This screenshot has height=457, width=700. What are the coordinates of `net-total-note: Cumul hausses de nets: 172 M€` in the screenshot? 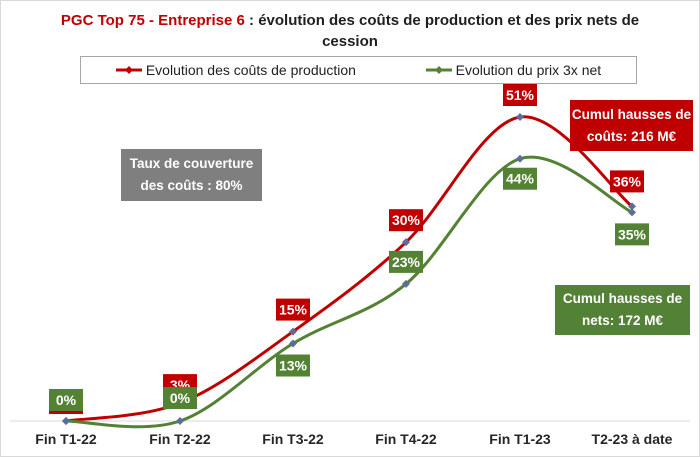 It's located at (622, 310).